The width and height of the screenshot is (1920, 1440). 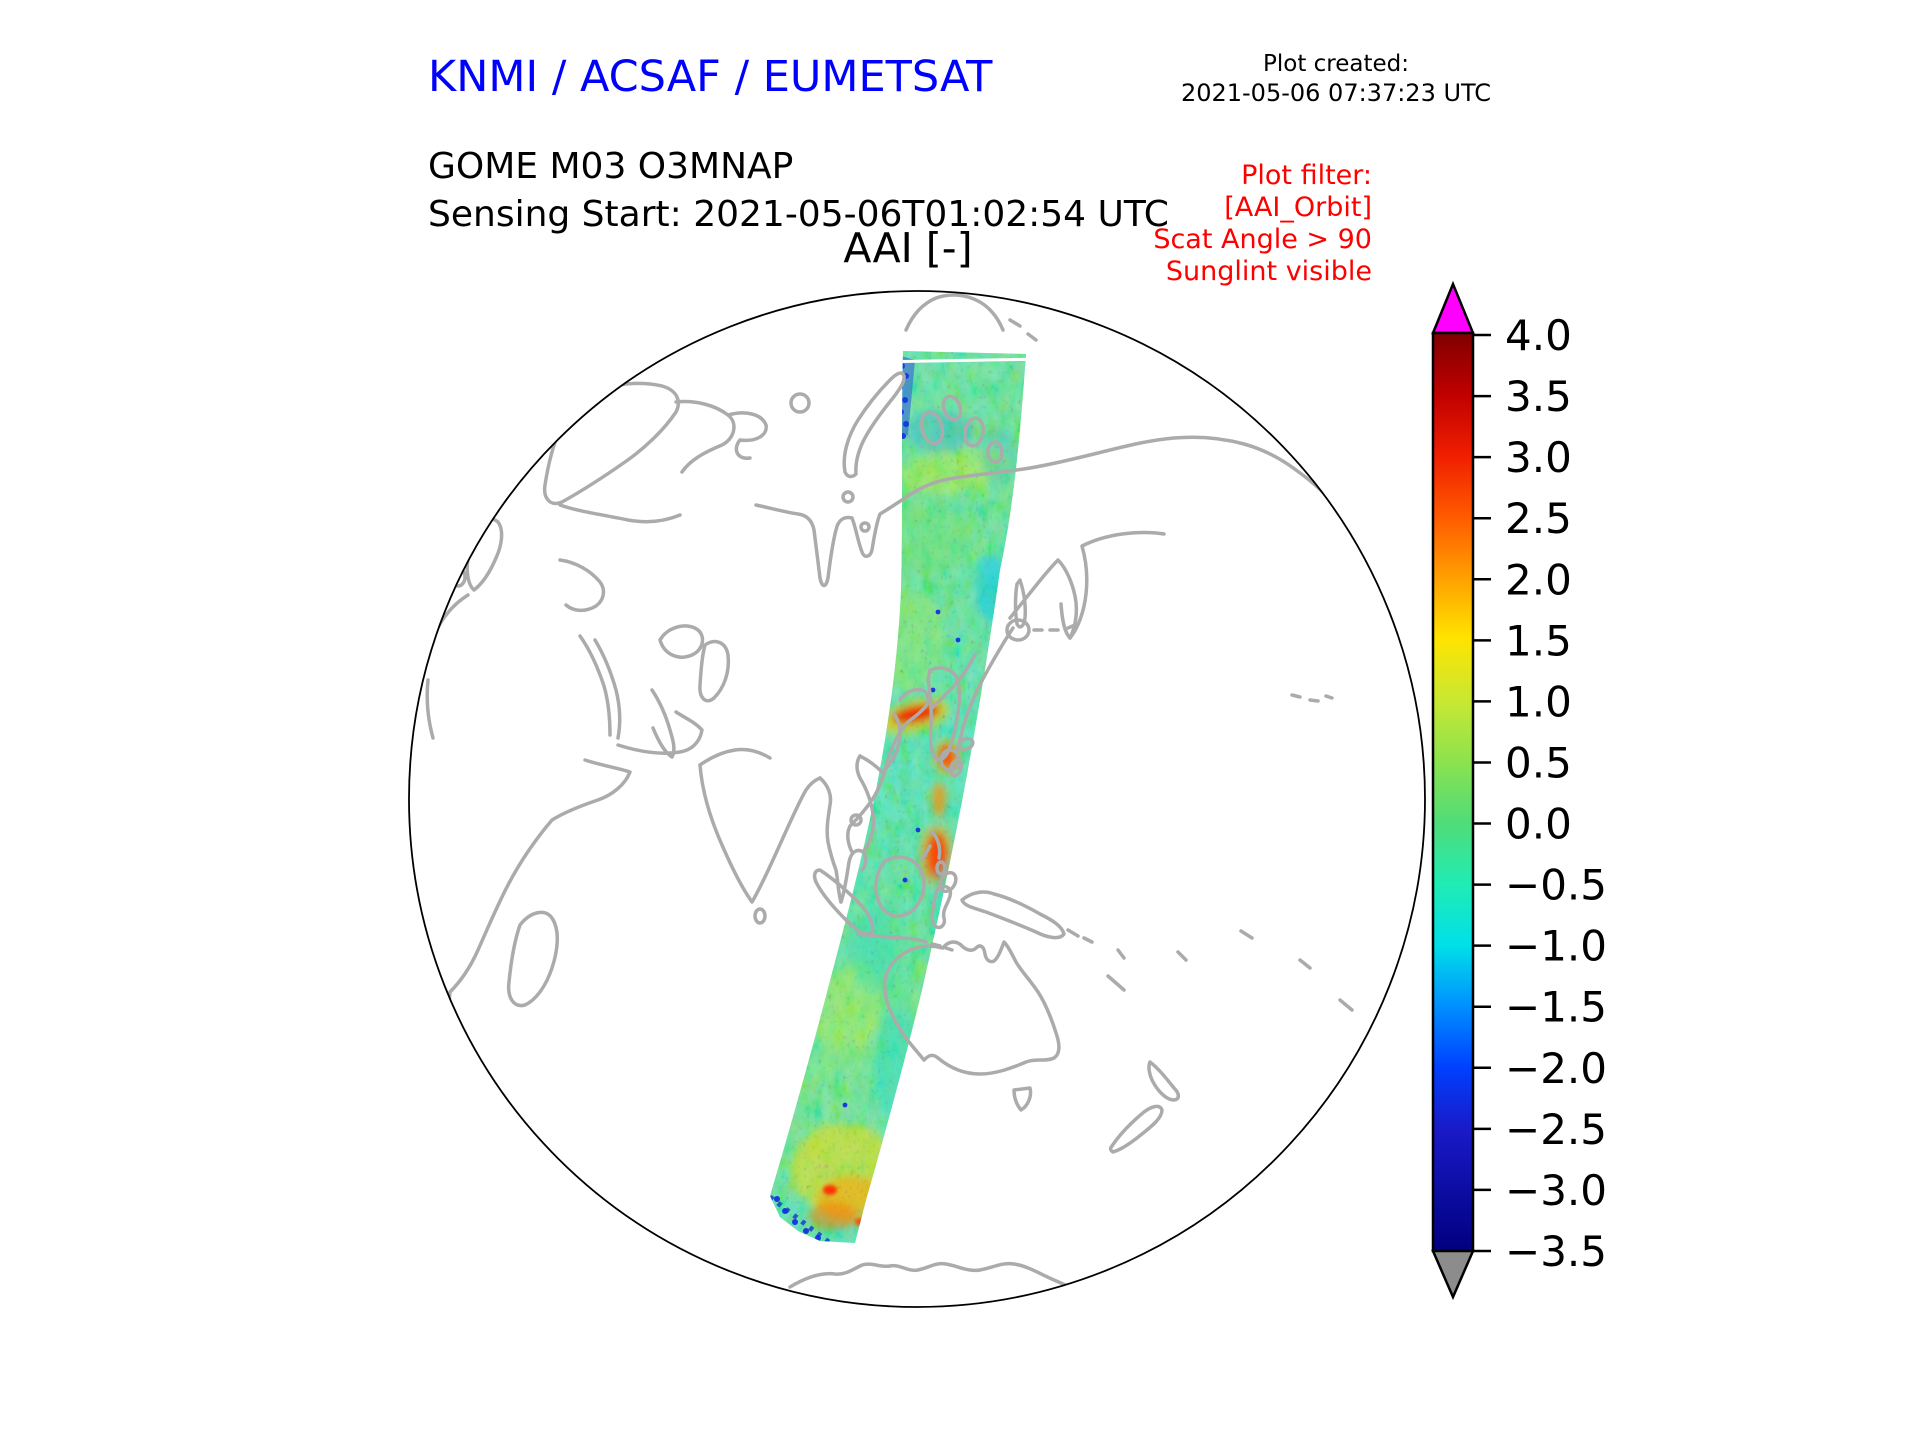 I want to click on plot-created-timestamp: 2021-05-06 07:37:23 UTC, so click(x=1336, y=93).